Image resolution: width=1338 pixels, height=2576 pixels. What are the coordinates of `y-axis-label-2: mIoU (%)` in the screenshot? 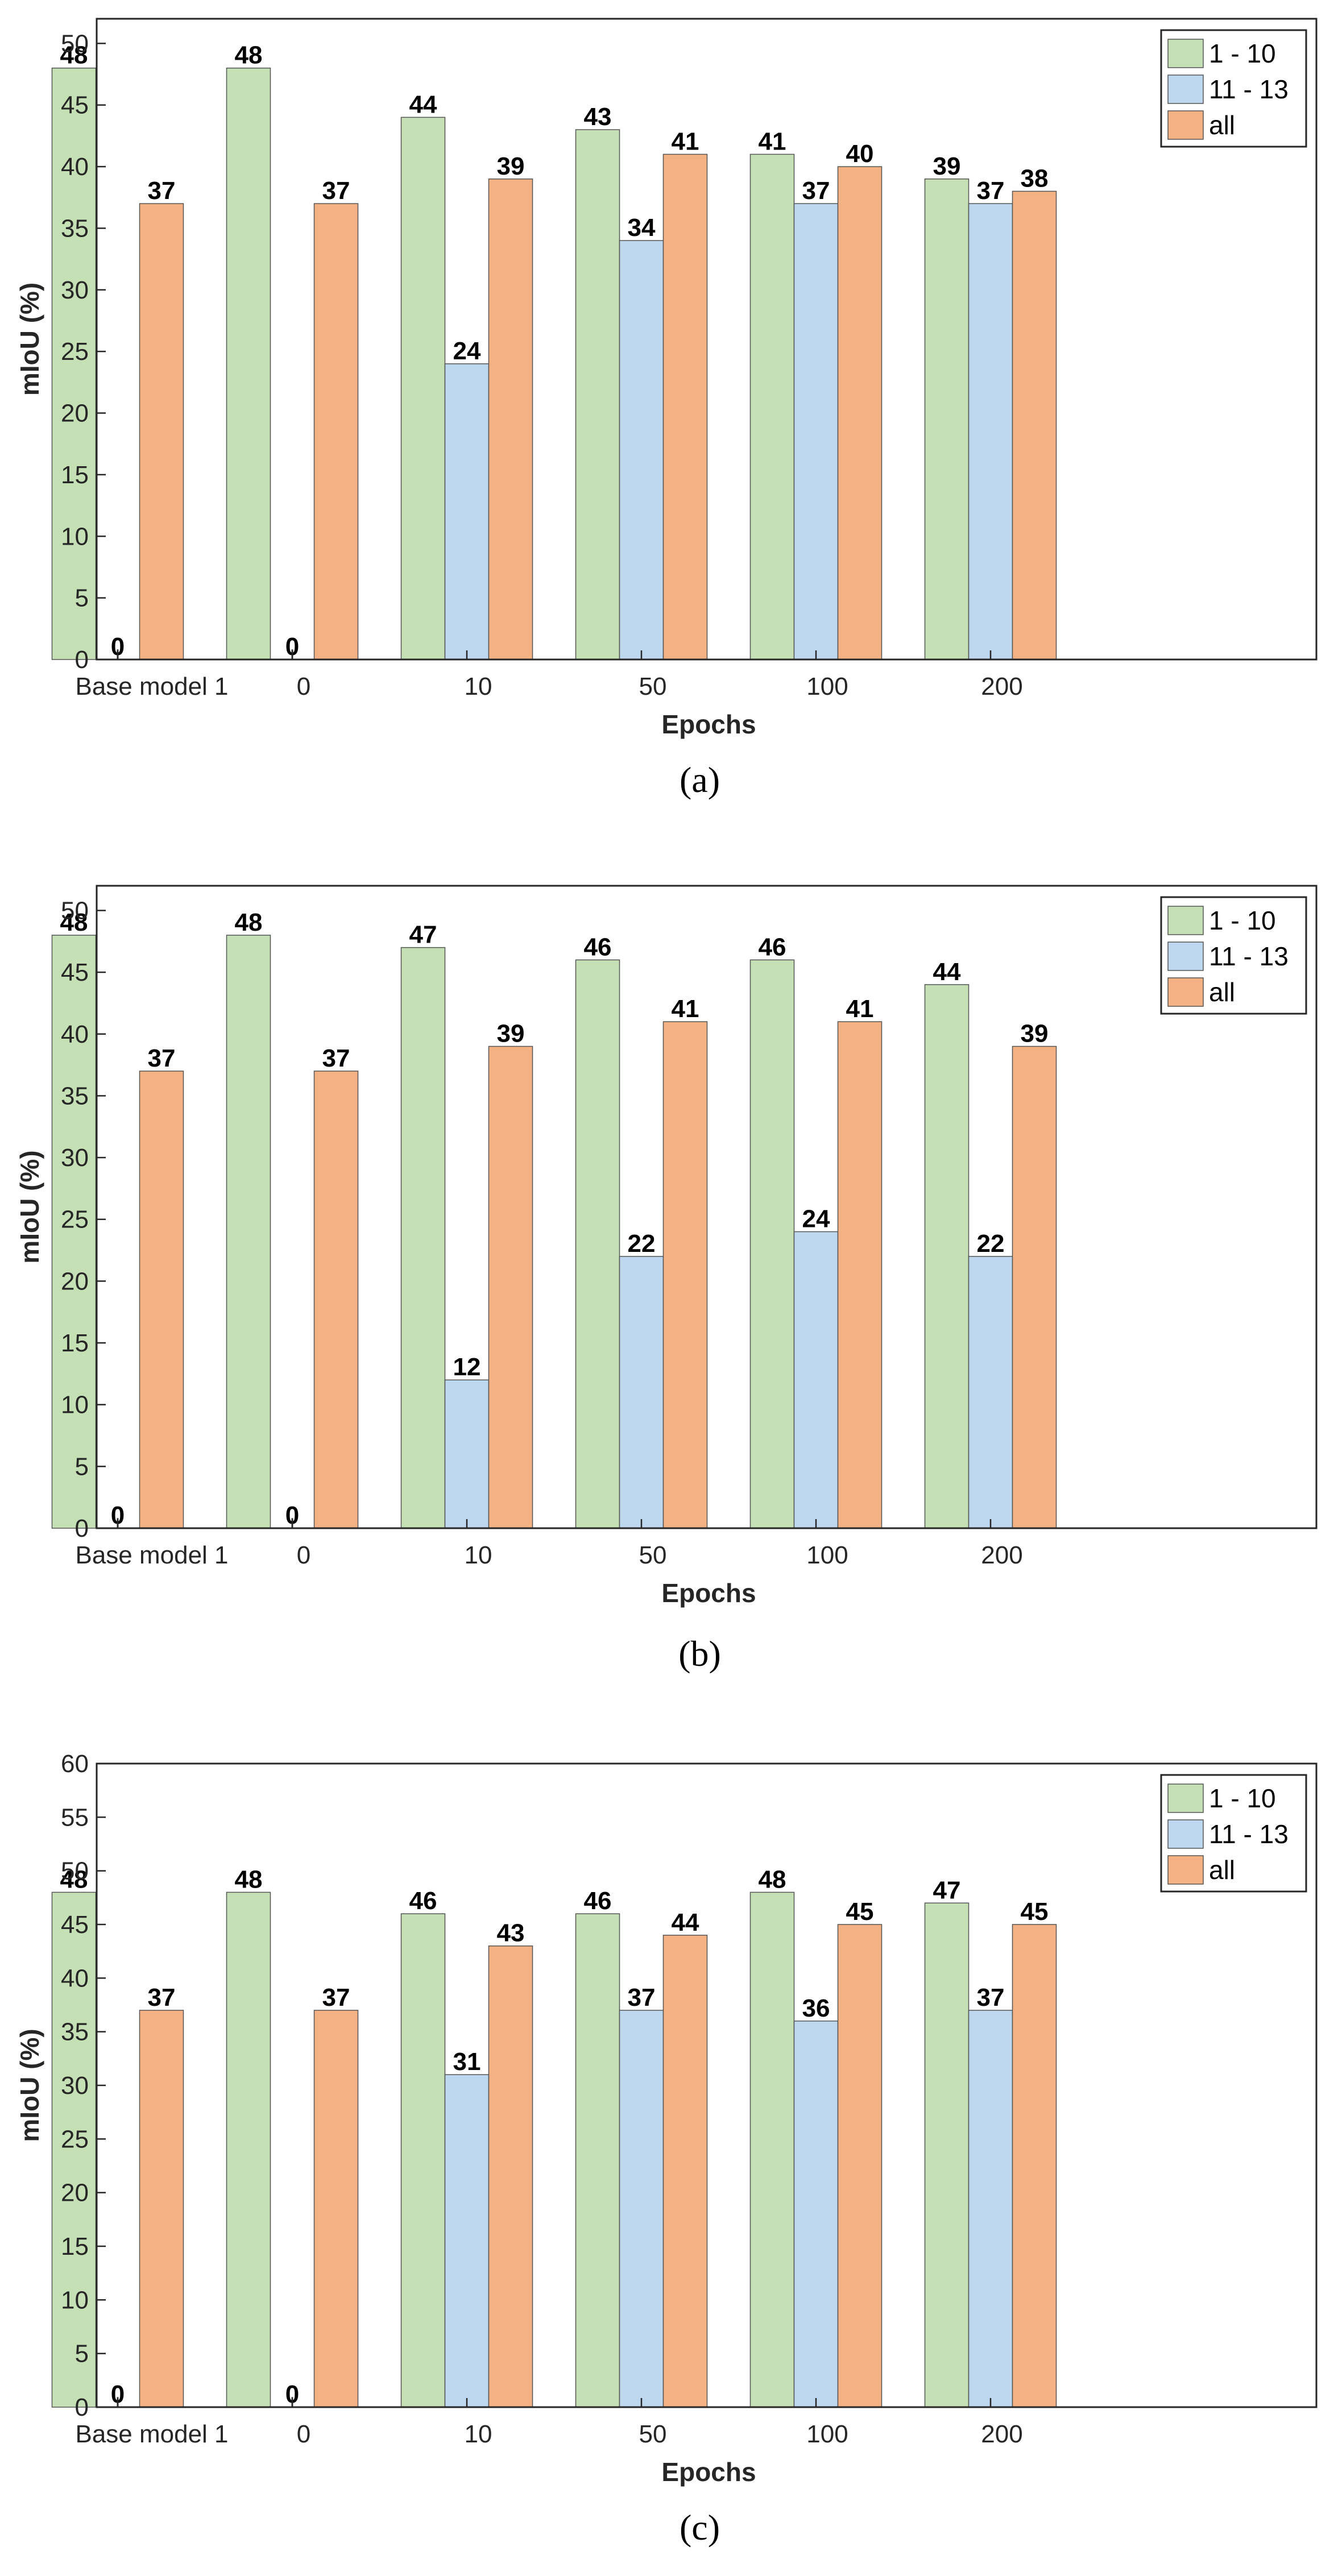 It's located at (29, 1207).